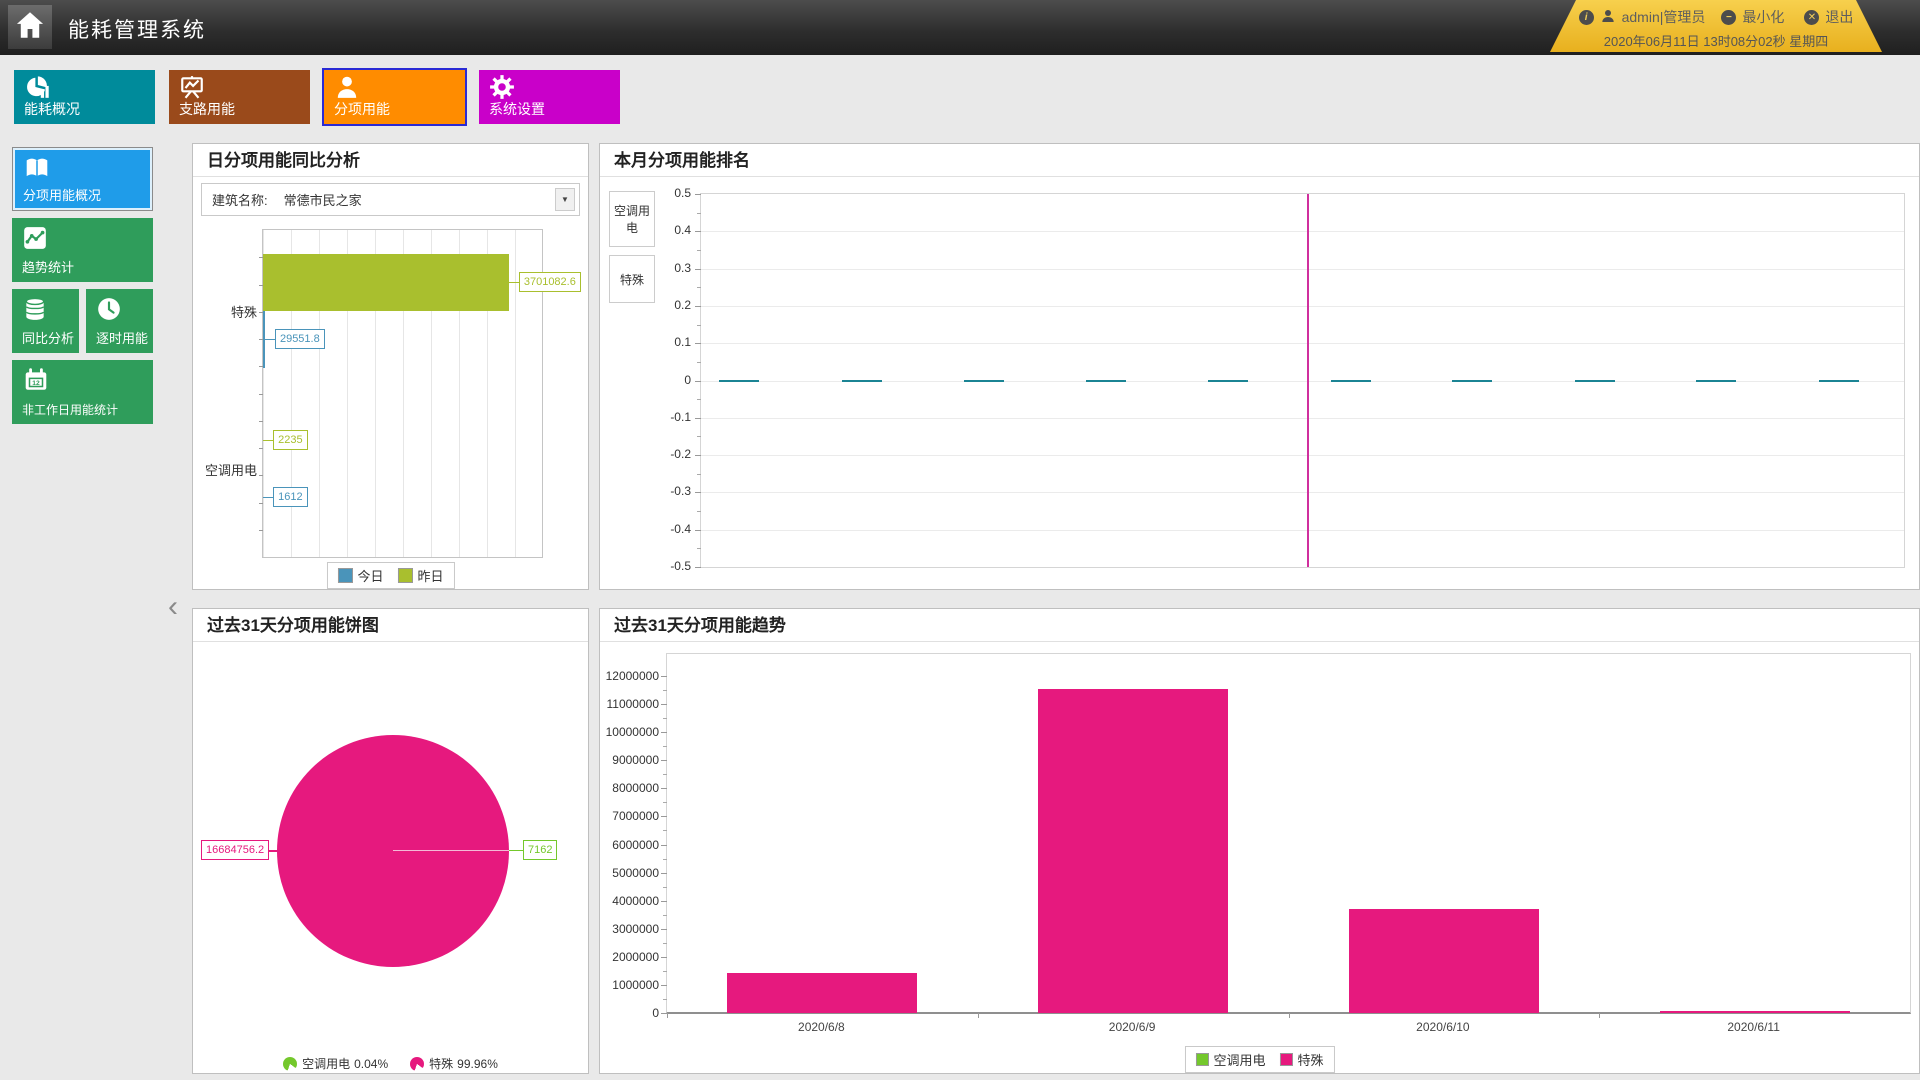  What do you see at coordinates (632, 279) in the screenshot?
I see `series-box-special: 特殊` at bounding box center [632, 279].